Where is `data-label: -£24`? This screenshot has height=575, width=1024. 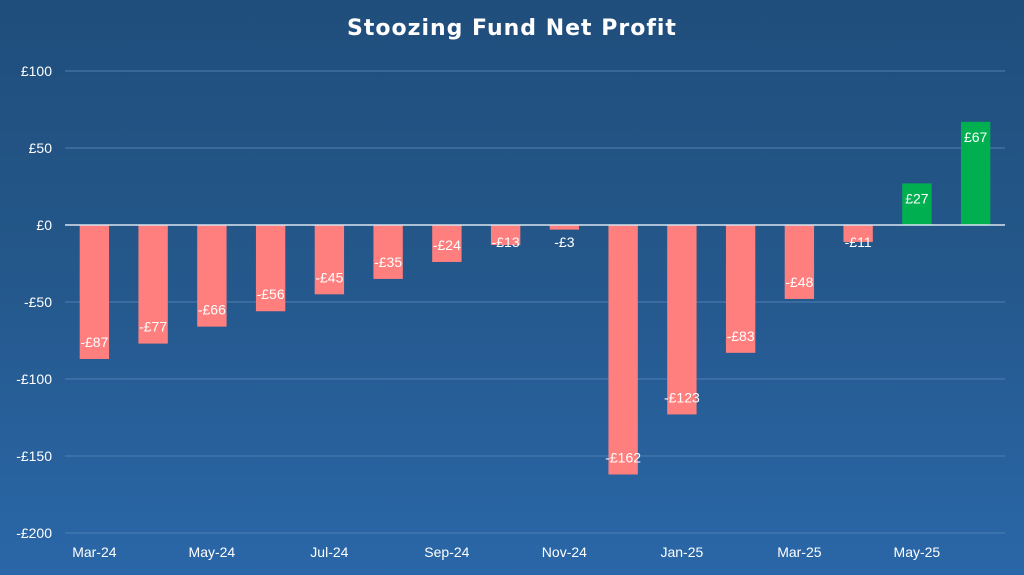 data-label: -£24 is located at coordinates (447, 245).